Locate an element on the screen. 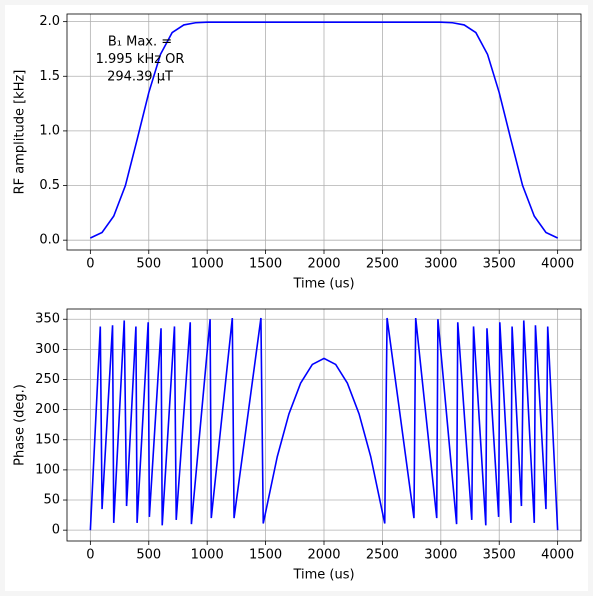 Image resolution: width=593 pixels, height=596 pixels. y-axis-label: RF amplitude [kHz] is located at coordinates (20, 132).